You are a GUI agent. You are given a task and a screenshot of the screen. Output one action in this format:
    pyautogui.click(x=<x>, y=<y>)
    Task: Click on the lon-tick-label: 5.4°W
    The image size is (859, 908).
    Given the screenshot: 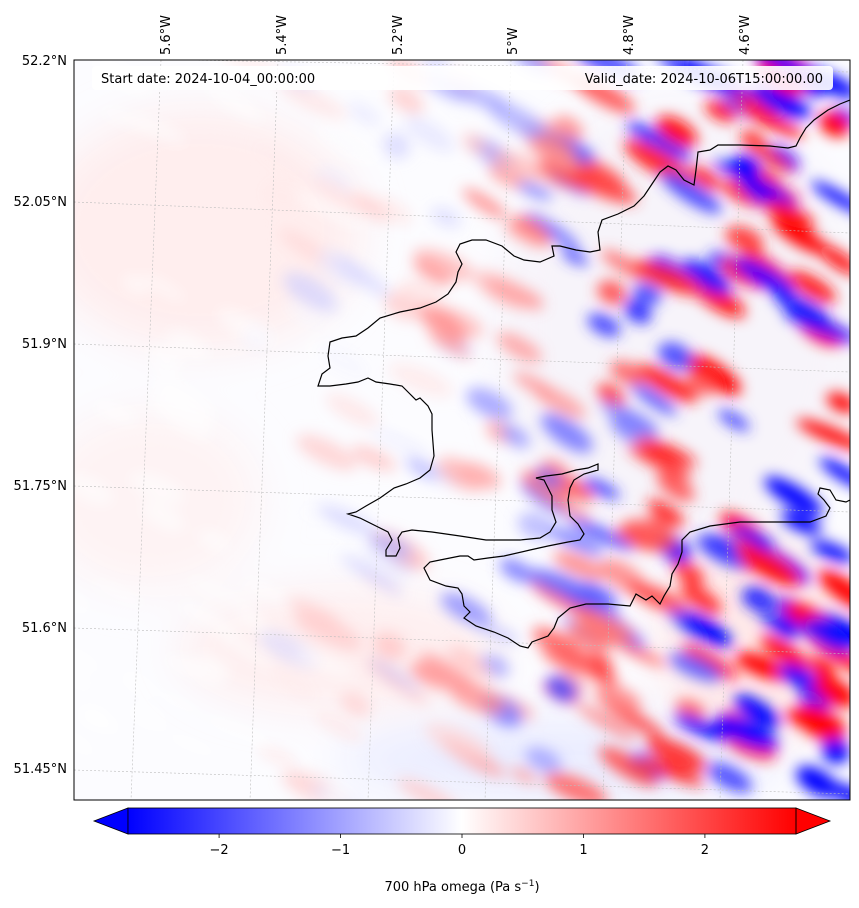 What is the action you would take?
    pyautogui.click(x=282, y=35)
    